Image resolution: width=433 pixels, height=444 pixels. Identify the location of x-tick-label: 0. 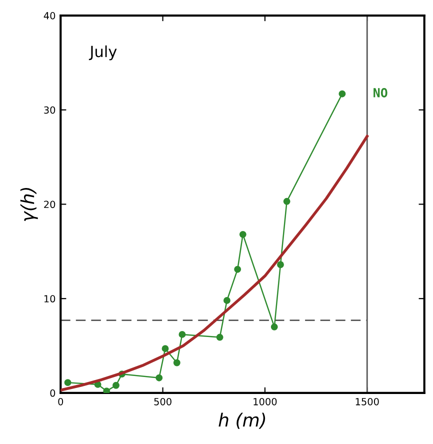
(61, 402).